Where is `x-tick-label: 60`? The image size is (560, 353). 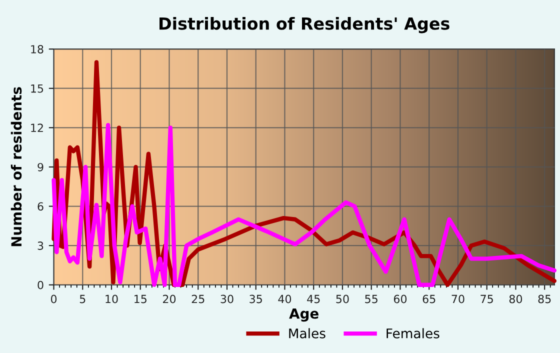
x-tick-label: 60 is located at coordinates (400, 299).